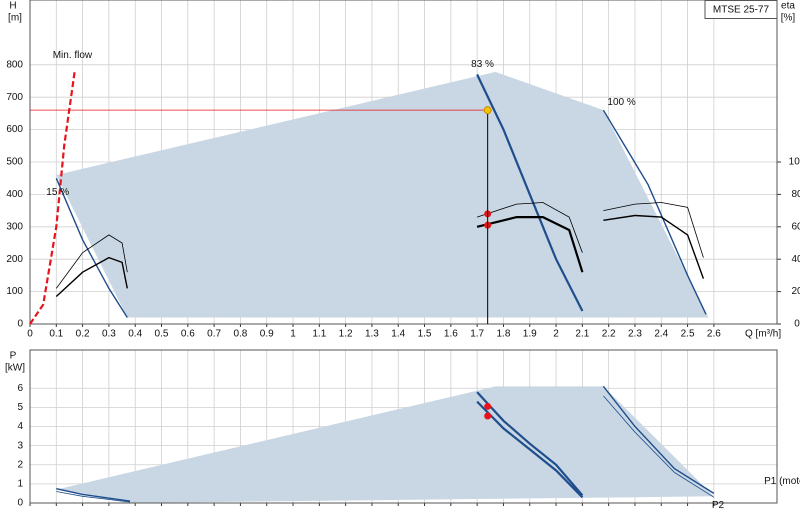 The width and height of the screenshot is (800, 520). Describe the element at coordinates (20, 407) in the screenshot. I see `y-tick-label: 5` at that location.